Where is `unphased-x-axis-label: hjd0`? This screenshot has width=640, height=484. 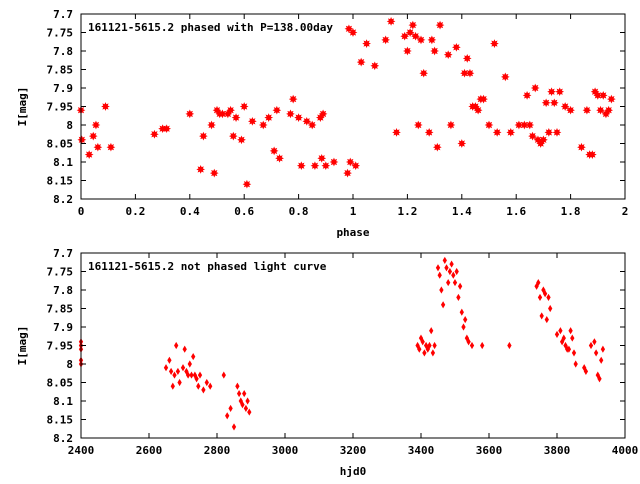 unphased-x-axis-label: hjd0 is located at coordinates (353, 471).